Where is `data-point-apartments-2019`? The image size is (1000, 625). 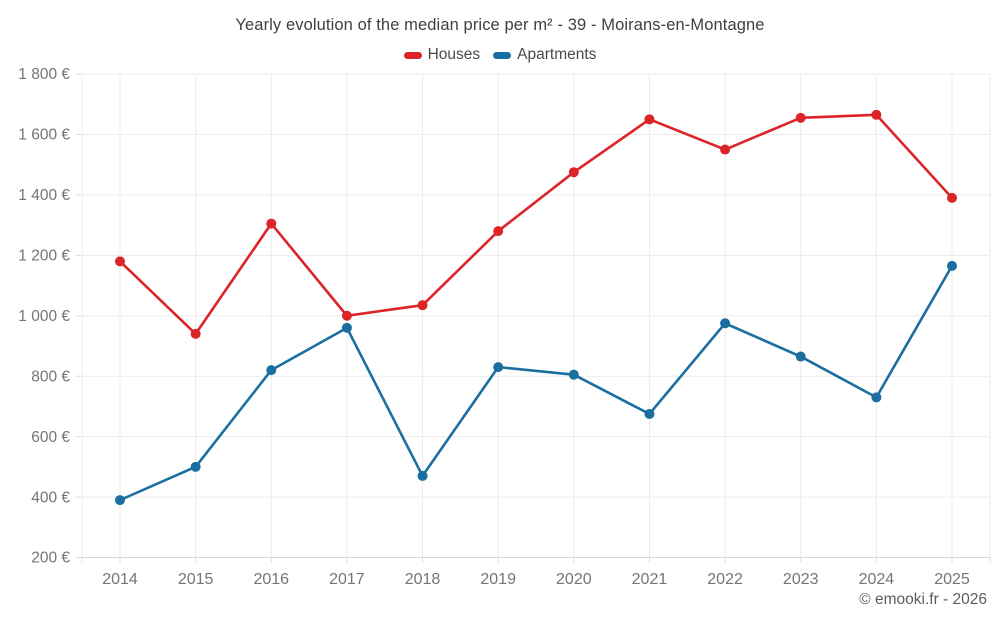 data-point-apartments-2019 is located at coordinates (498, 367).